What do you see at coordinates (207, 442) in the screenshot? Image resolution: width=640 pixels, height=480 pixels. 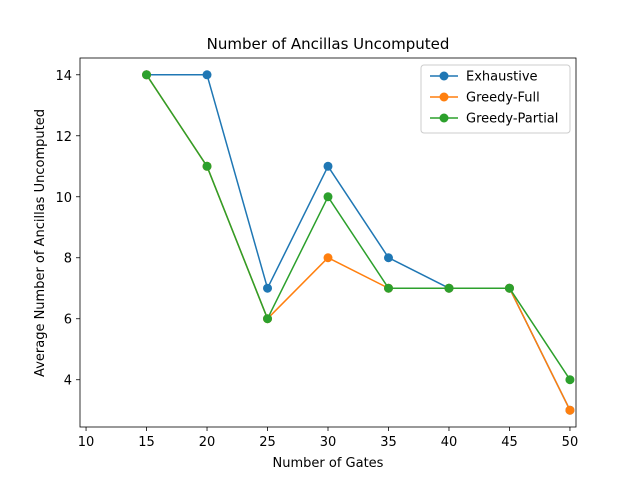 I see `x-tick-label: 20` at bounding box center [207, 442].